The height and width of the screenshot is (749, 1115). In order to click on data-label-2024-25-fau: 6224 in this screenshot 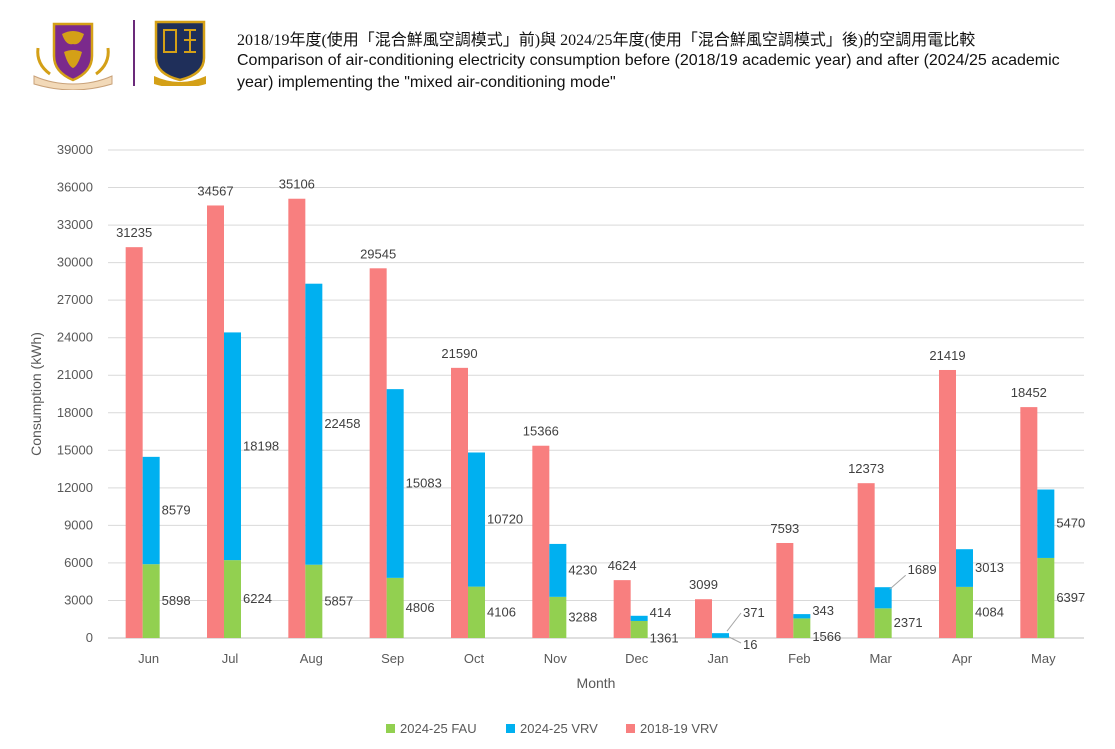, I will do `click(257, 598)`.